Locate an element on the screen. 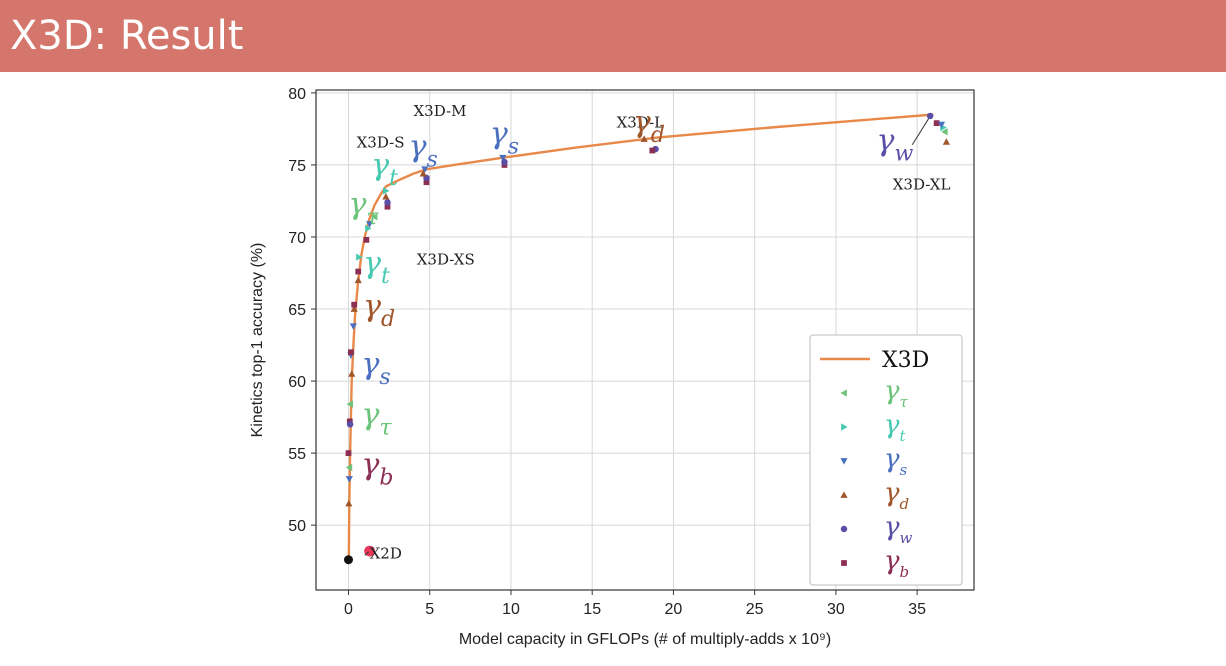 The width and height of the screenshot is (1226, 666). legend-item-b: γb is located at coordinates (875, 563).